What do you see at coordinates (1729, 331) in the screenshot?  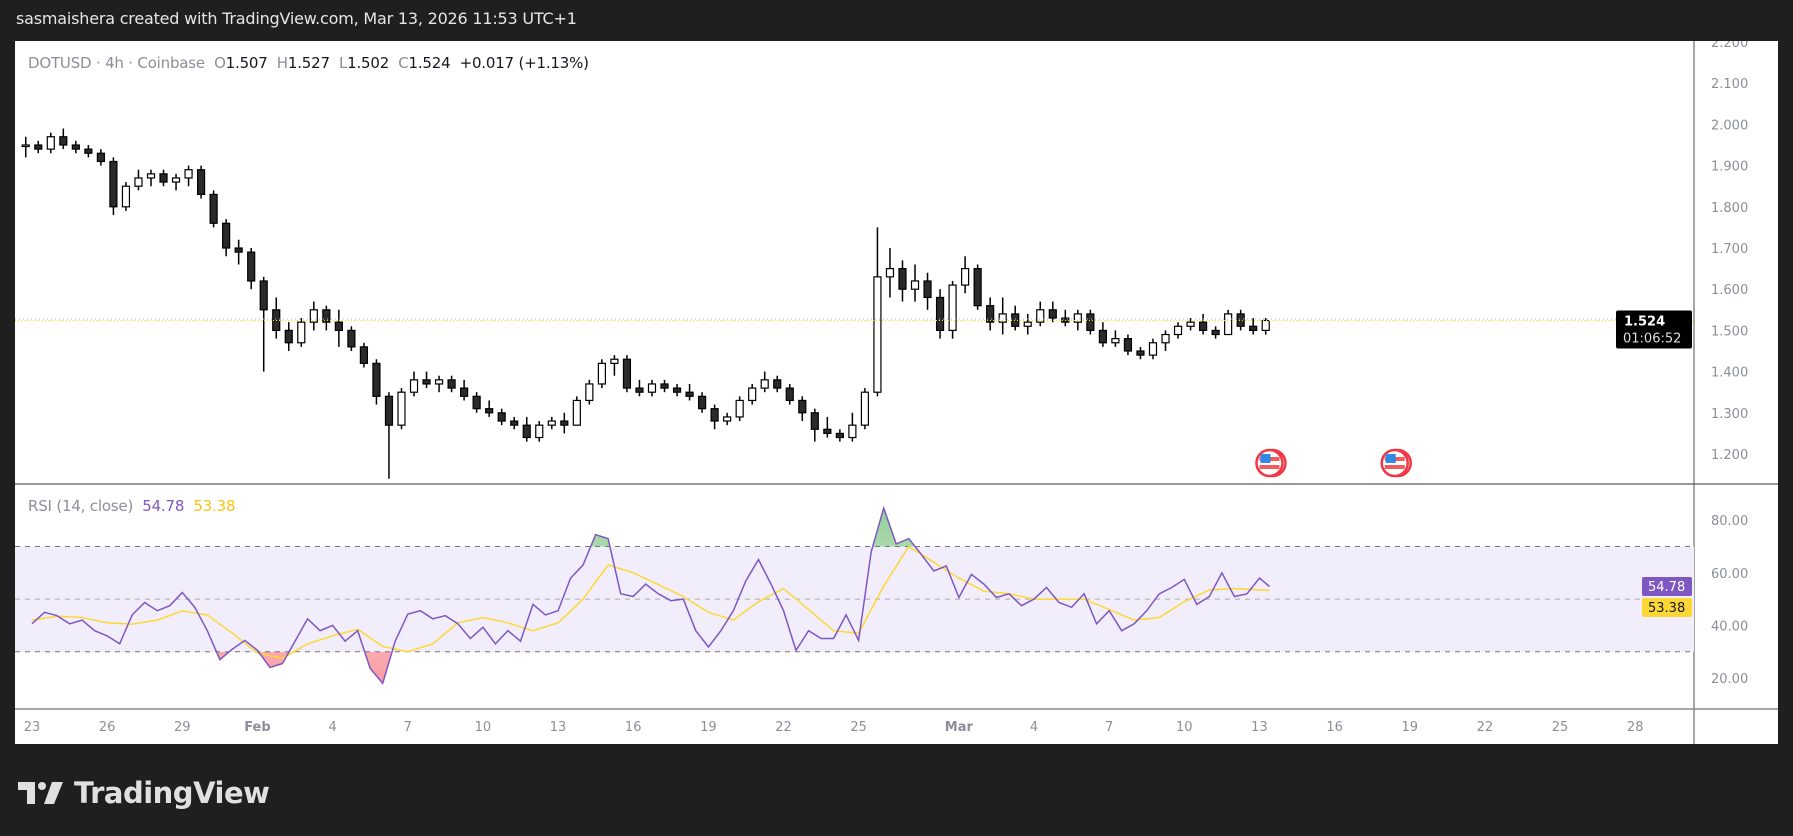 I see `price-tick-label: 1.500` at bounding box center [1729, 331].